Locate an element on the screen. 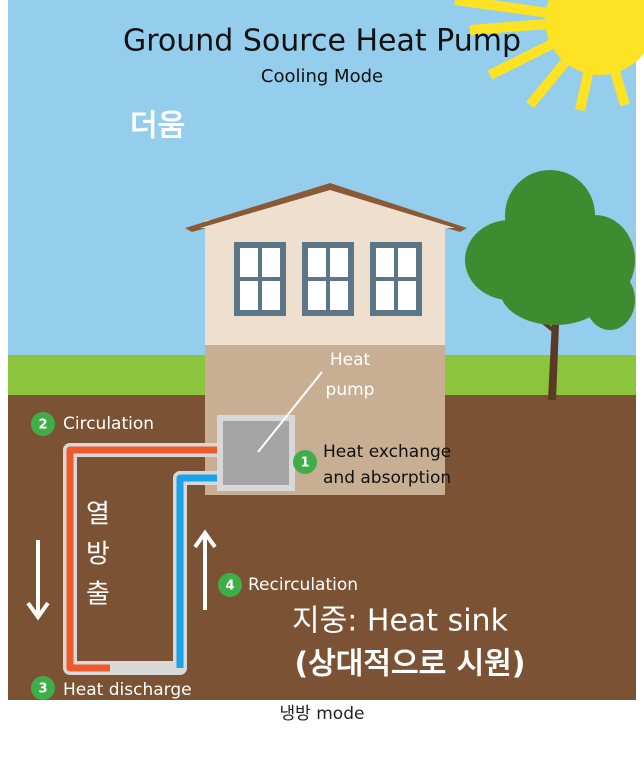 This screenshot has width=644, height=759. pipes is located at coordinates (141, 559).